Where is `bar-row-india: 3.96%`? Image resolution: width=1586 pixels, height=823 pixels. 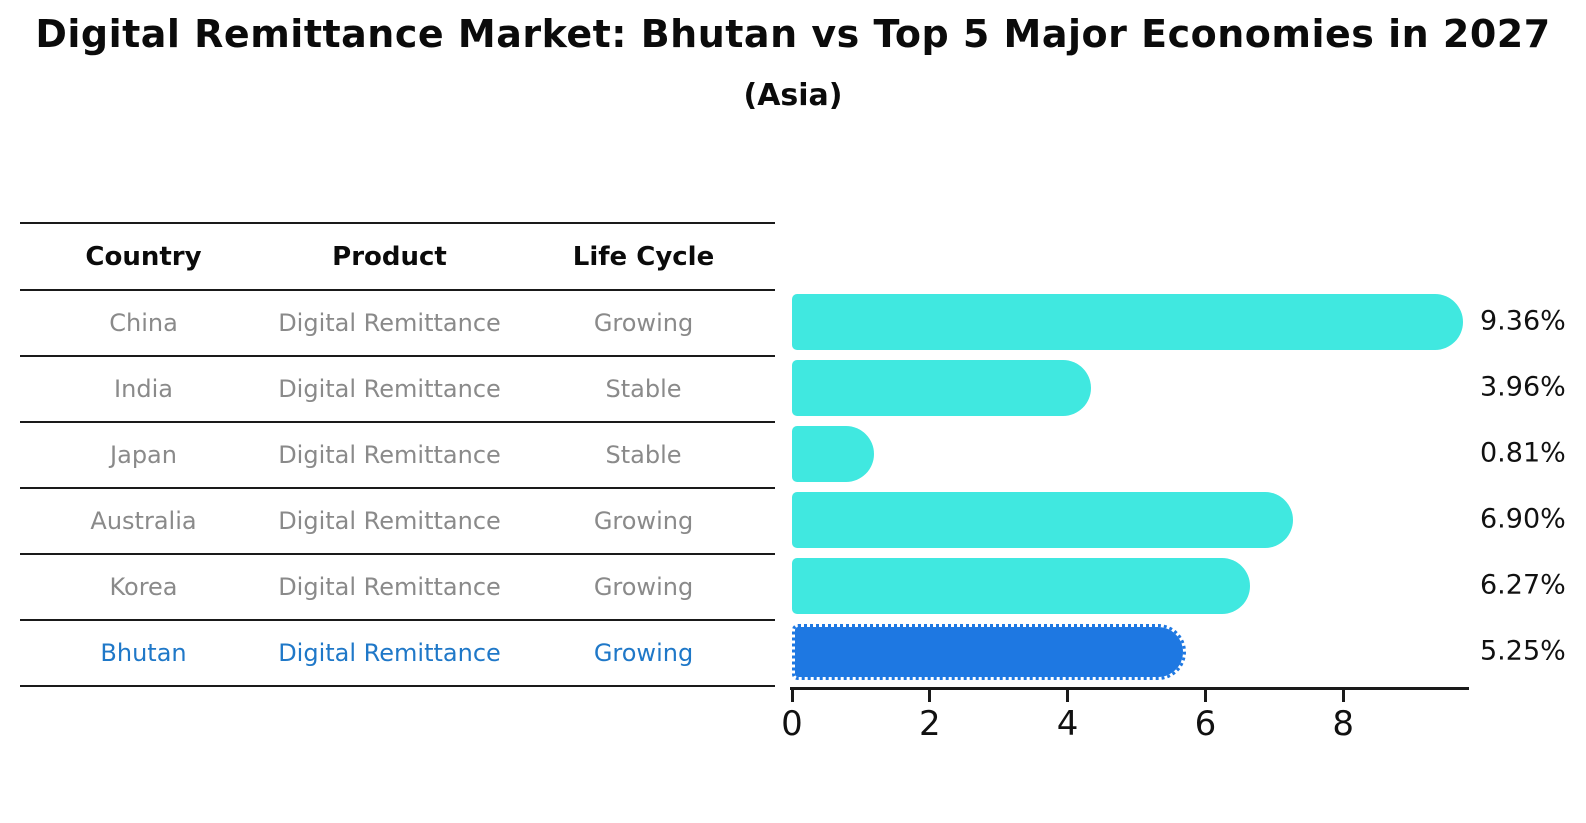
bar-row-india: 3.96% is located at coordinates (1189, 388).